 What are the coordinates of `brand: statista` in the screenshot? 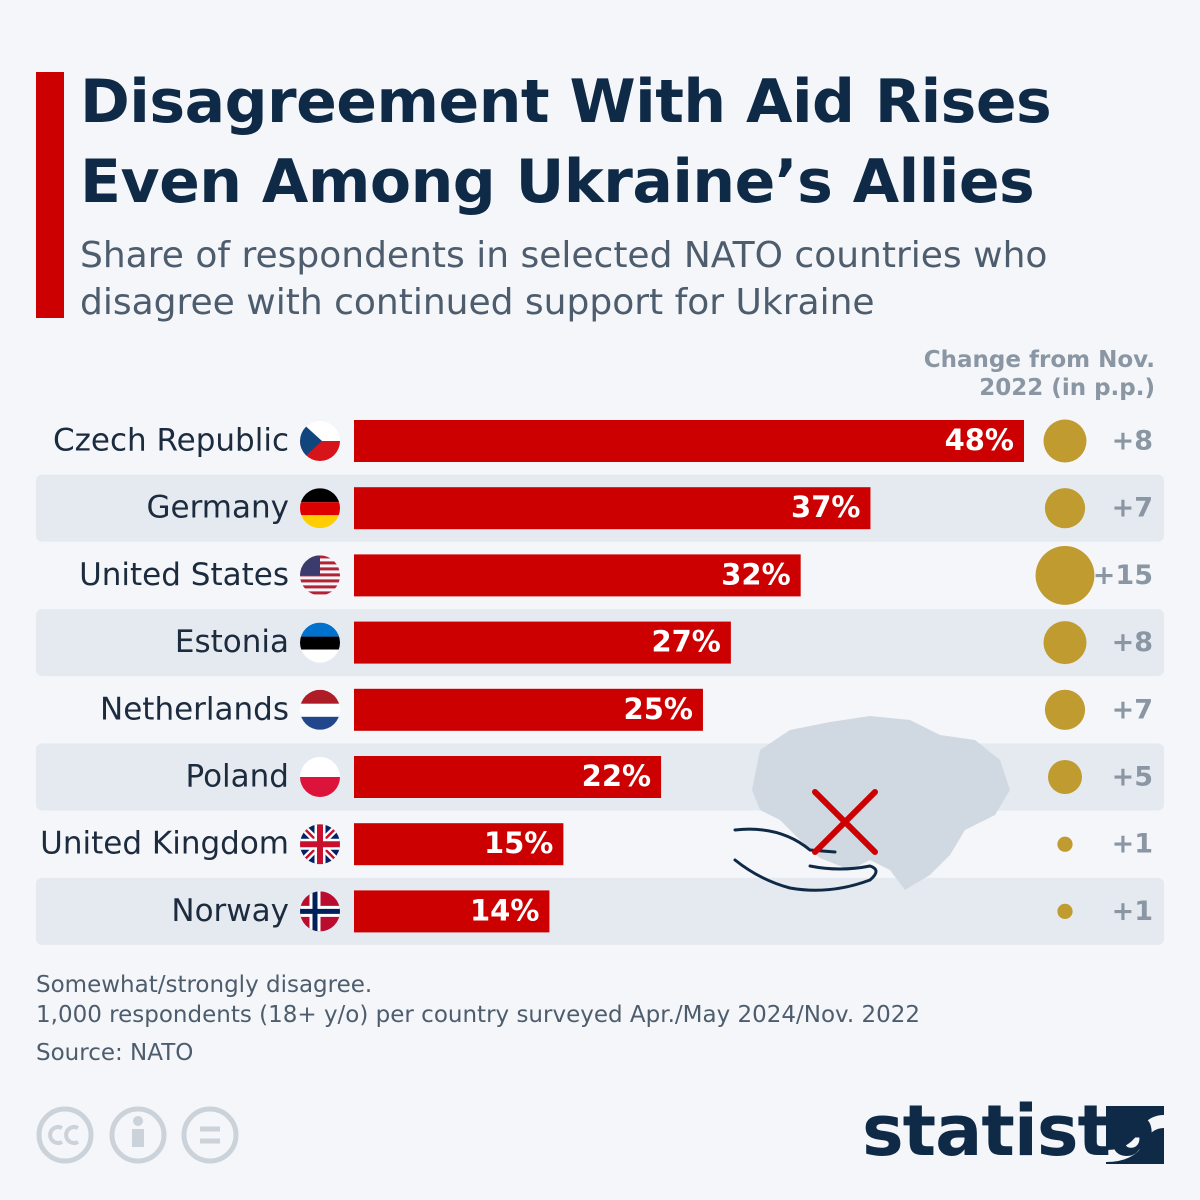 It's located at (1009, 1131).